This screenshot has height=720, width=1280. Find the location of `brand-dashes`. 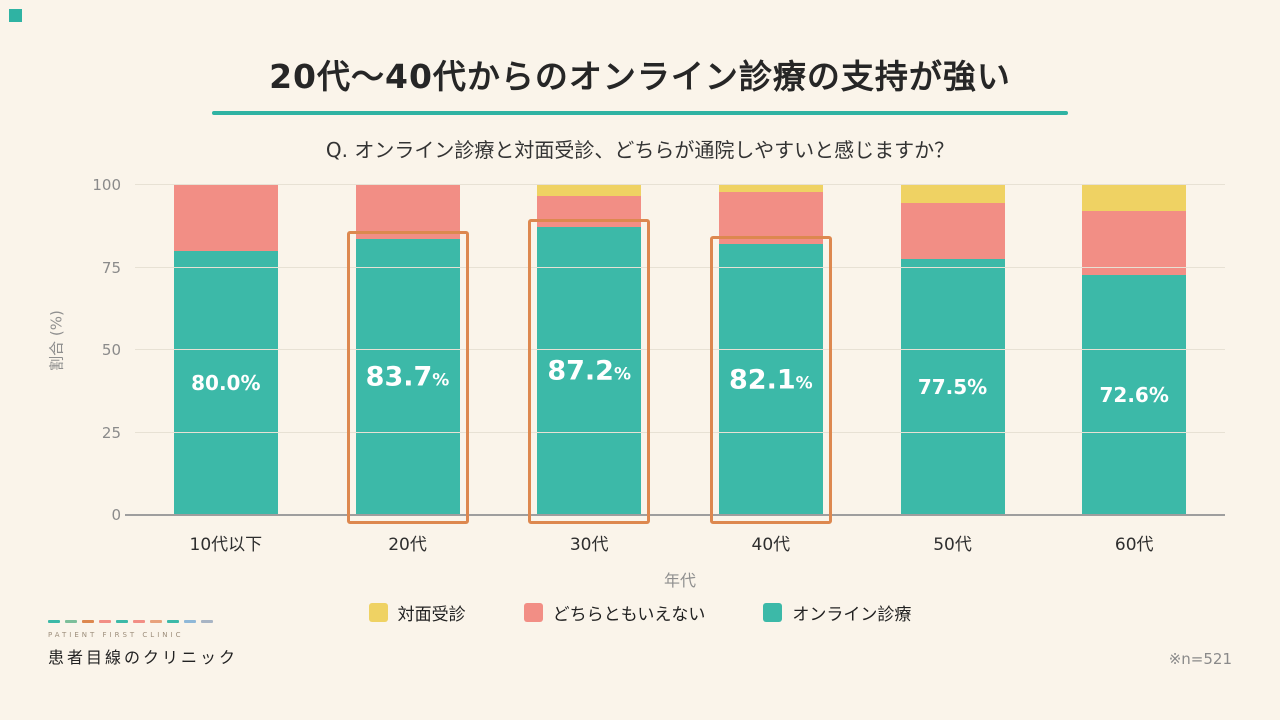

brand-dashes is located at coordinates (143, 621).